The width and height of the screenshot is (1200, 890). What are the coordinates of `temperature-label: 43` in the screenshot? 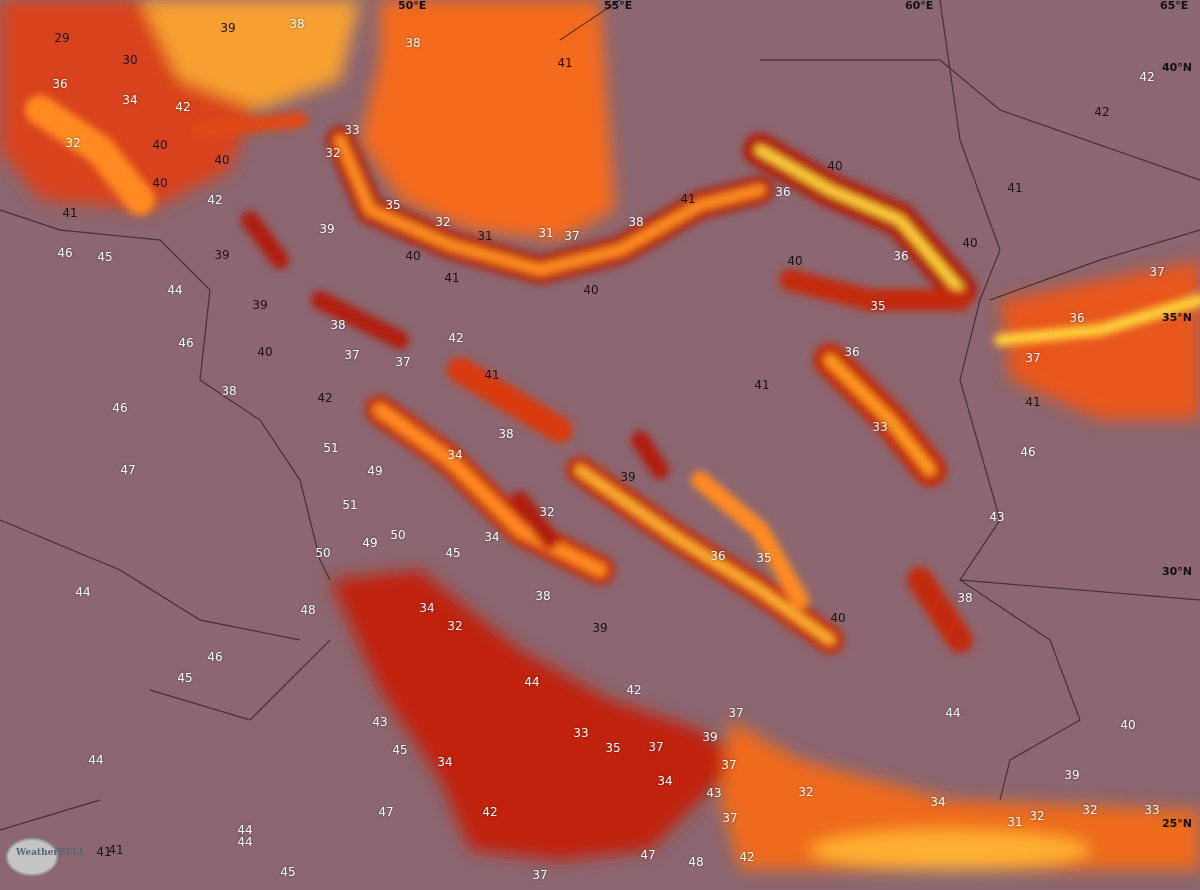 It's located at (997, 517).